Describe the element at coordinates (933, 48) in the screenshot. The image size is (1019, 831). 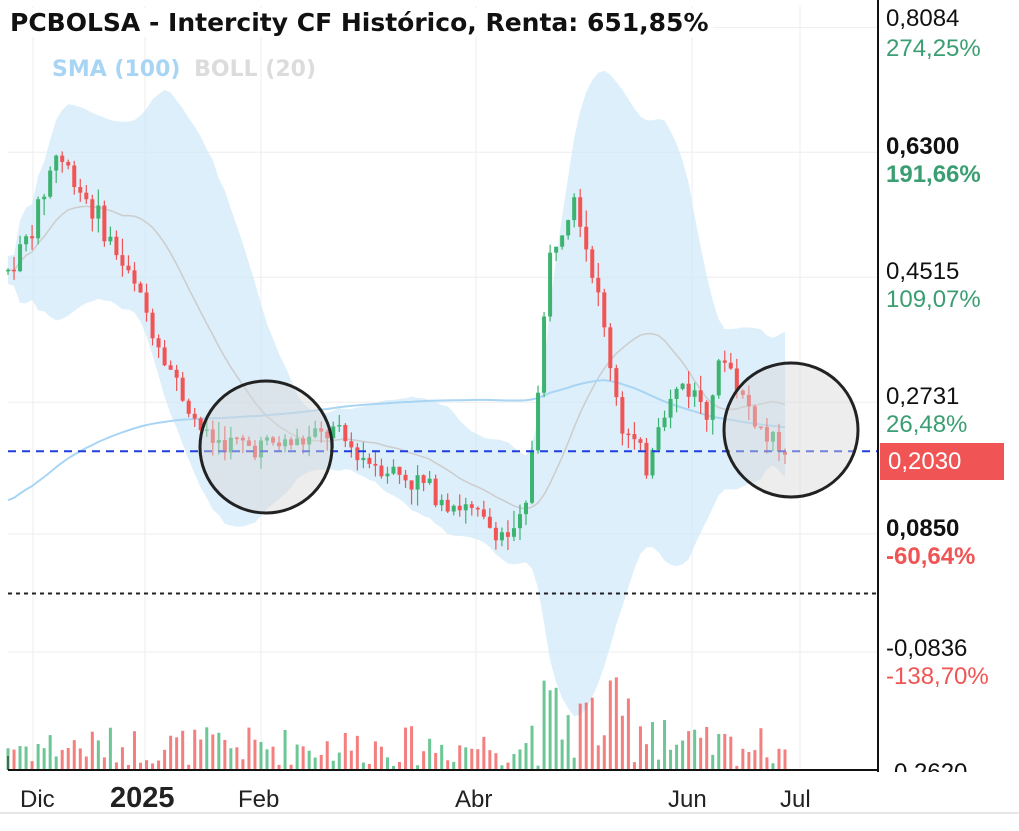
I see `y-tick-pct-0: 274,25%` at that location.